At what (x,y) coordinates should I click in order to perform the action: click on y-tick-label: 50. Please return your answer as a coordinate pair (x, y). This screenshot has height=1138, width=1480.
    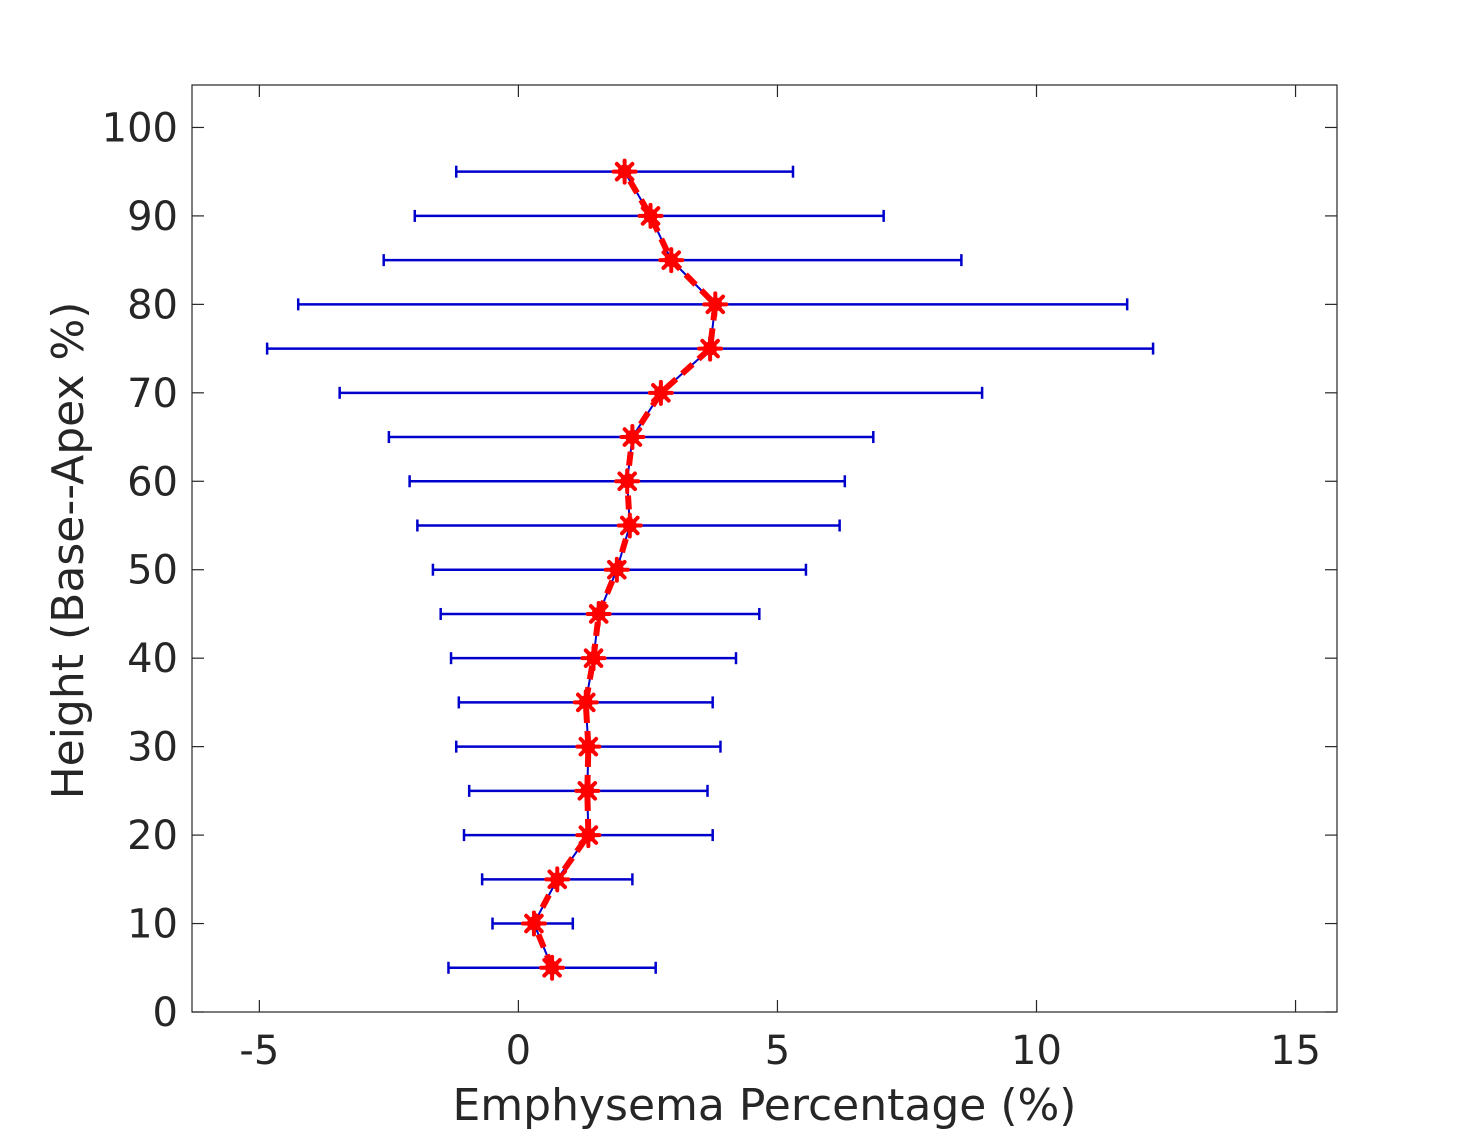
    Looking at the image, I should click on (152, 571).